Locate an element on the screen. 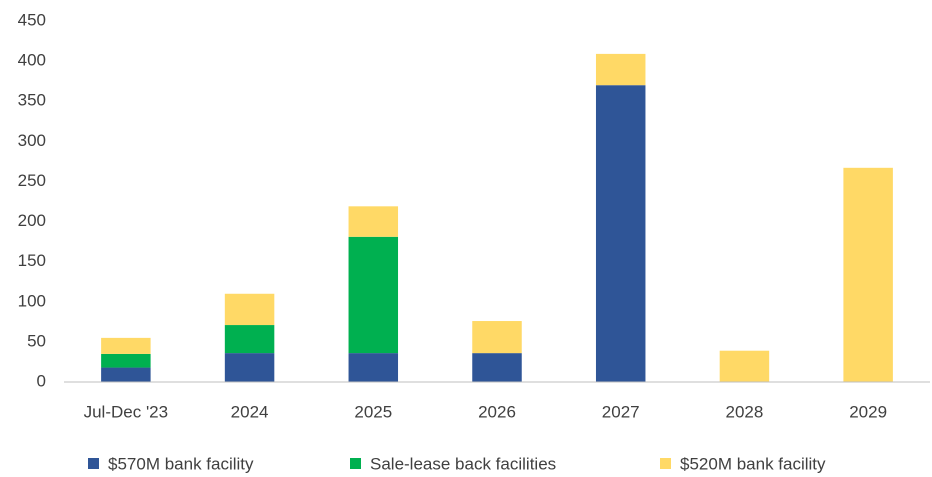 The width and height of the screenshot is (932, 477). y-tick-label: 450 is located at coordinates (32, 19).